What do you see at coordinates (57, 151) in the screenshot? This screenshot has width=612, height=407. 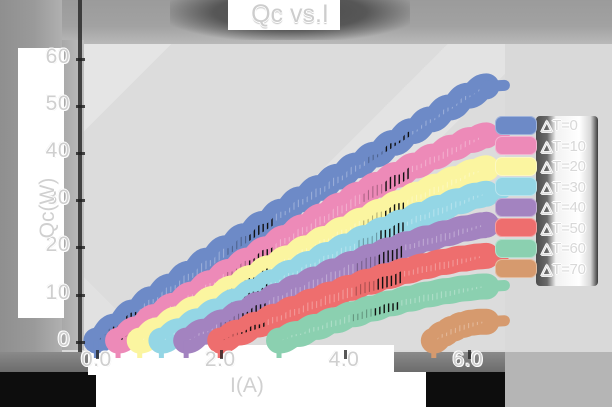 I see `y-tick-text: 40` at bounding box center [57, 151].